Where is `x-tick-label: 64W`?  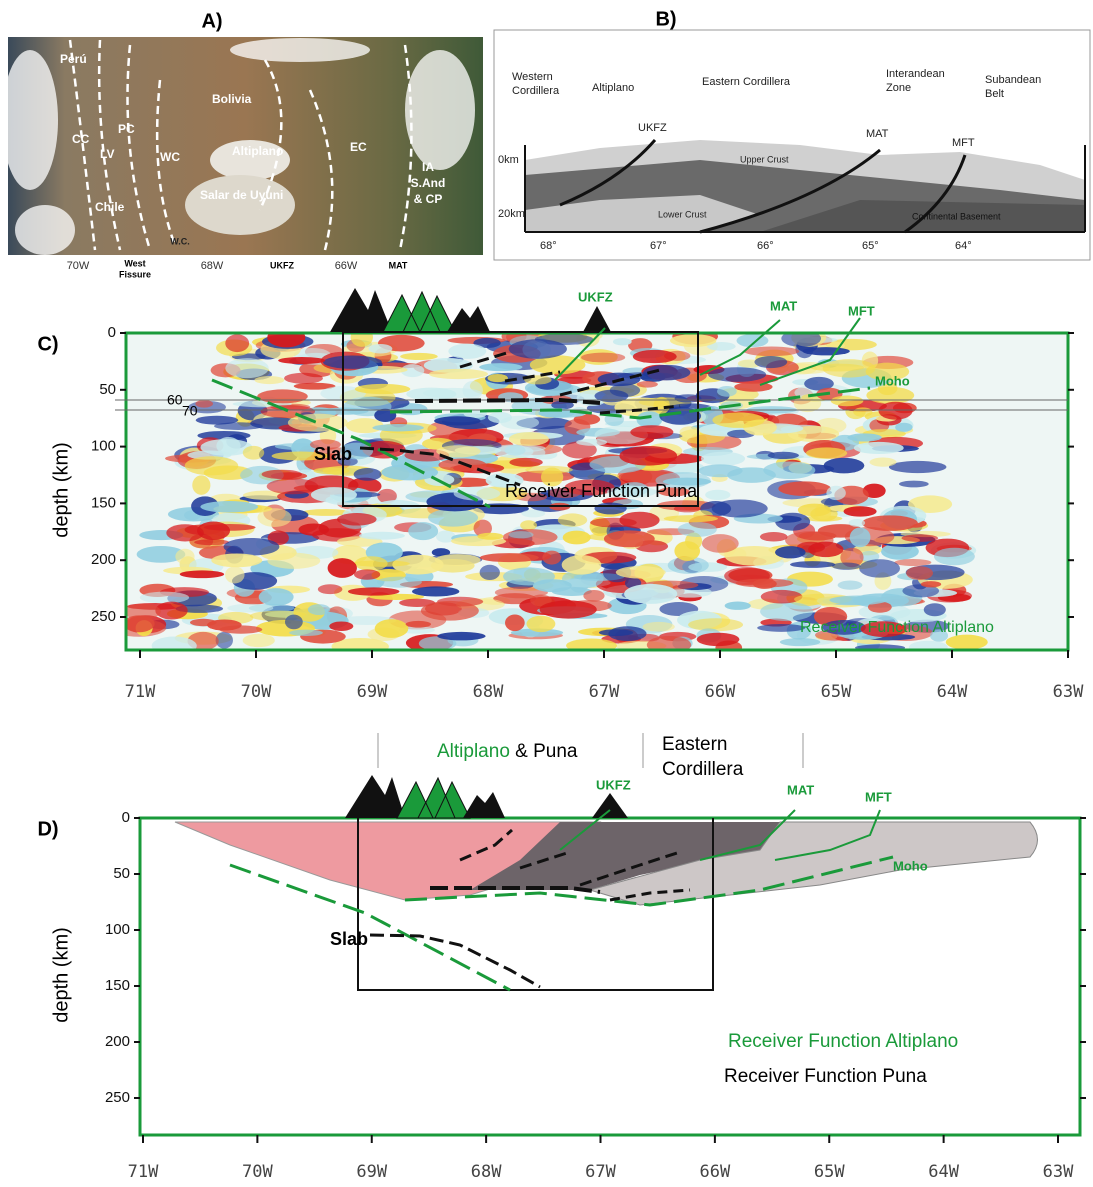 x-tick-label: 64W is located at coordinates (952, 692).